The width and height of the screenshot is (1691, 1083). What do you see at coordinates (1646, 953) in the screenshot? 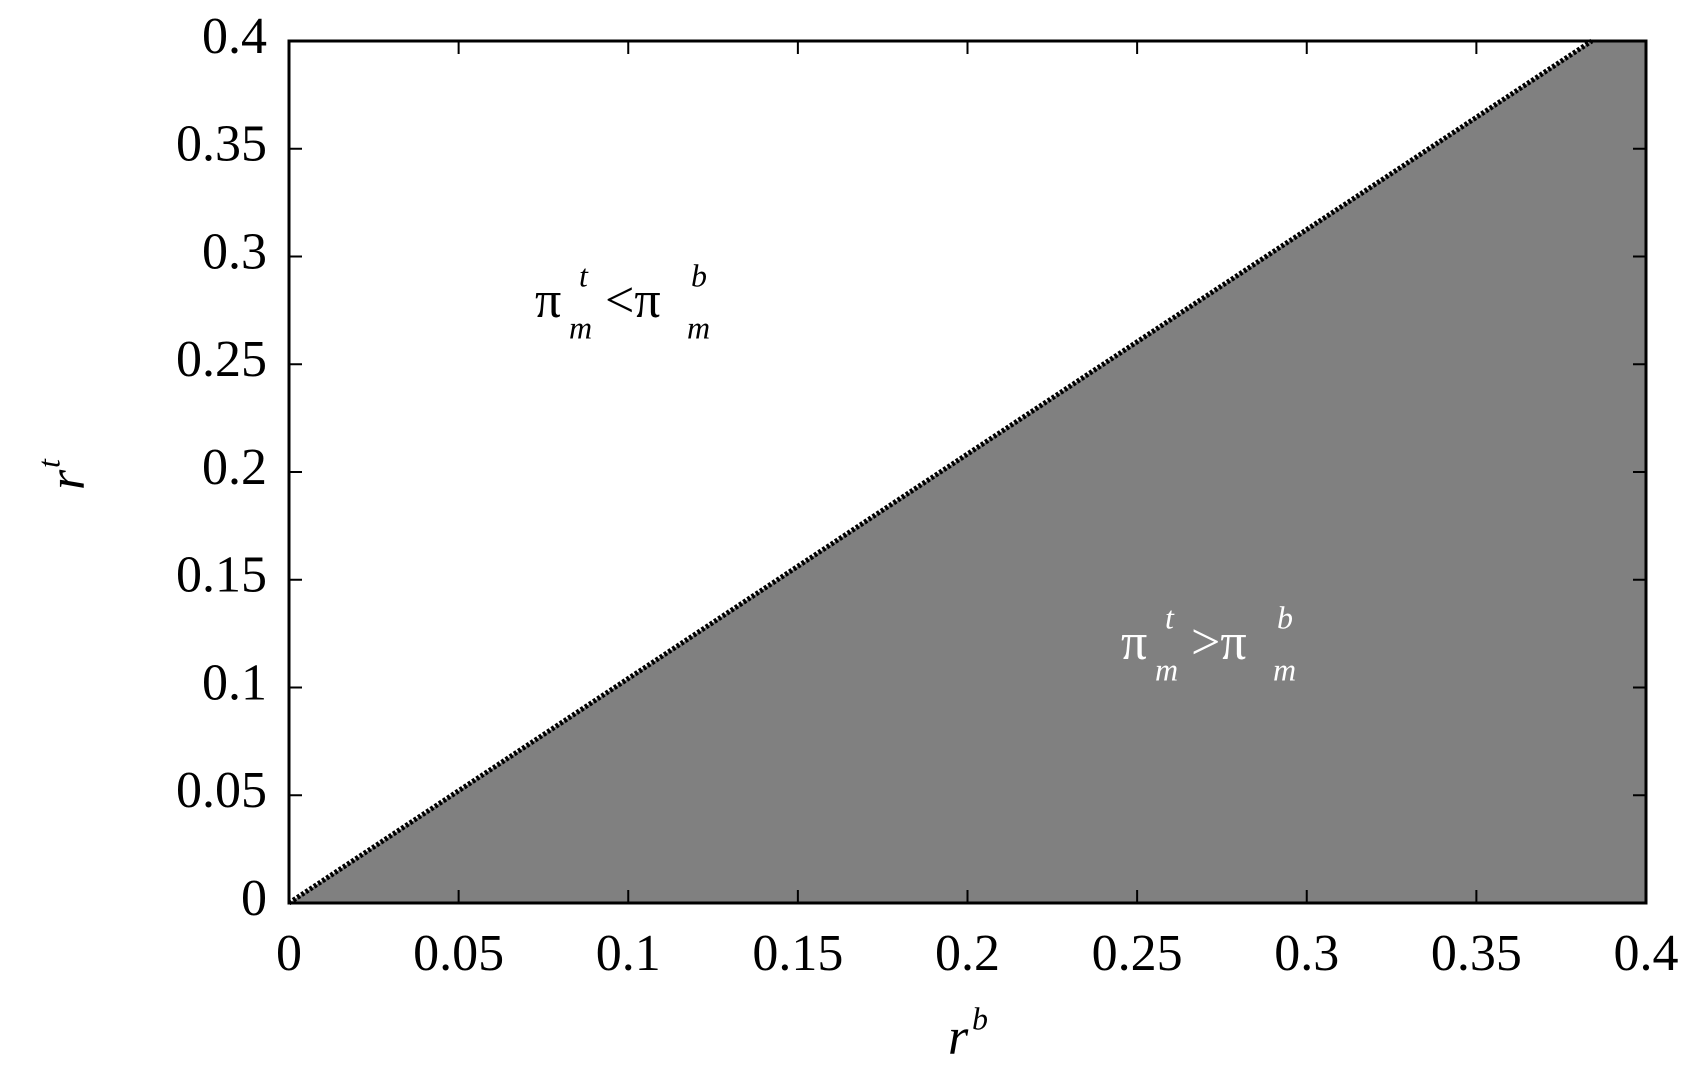
I see `x-tick-label: 0.4` at bounding box center [1646, 953].